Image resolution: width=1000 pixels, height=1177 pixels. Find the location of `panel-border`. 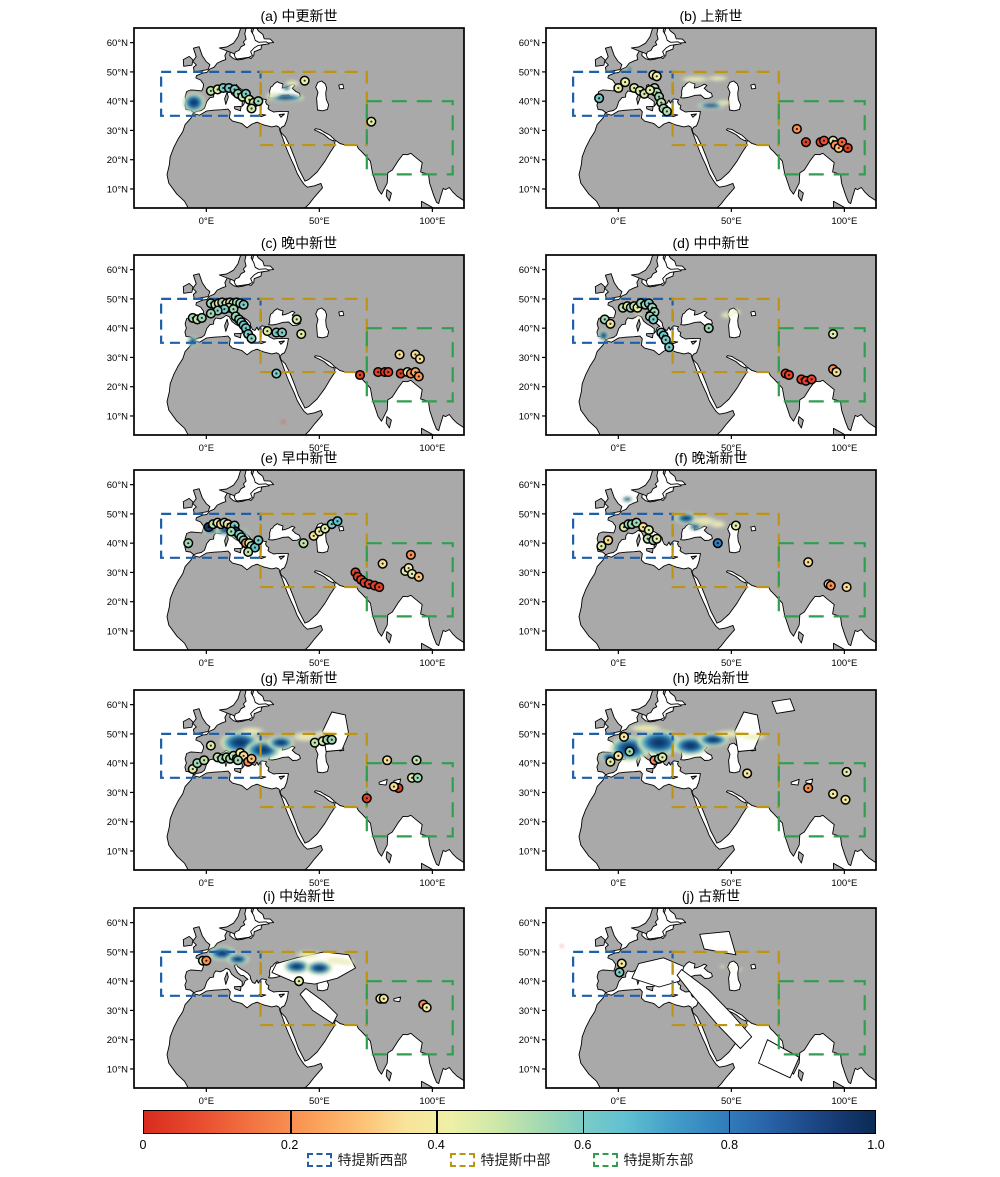

panel-border is located at coordinates (711, 780).